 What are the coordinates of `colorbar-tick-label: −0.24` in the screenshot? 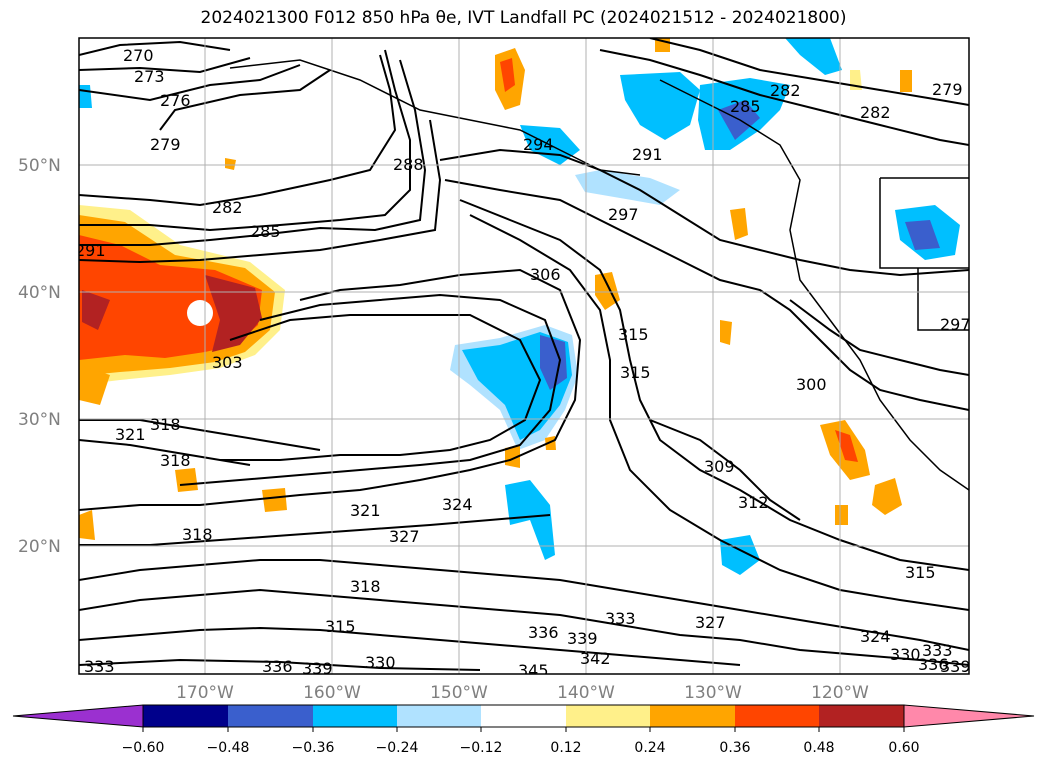 It's located at (397, 748).